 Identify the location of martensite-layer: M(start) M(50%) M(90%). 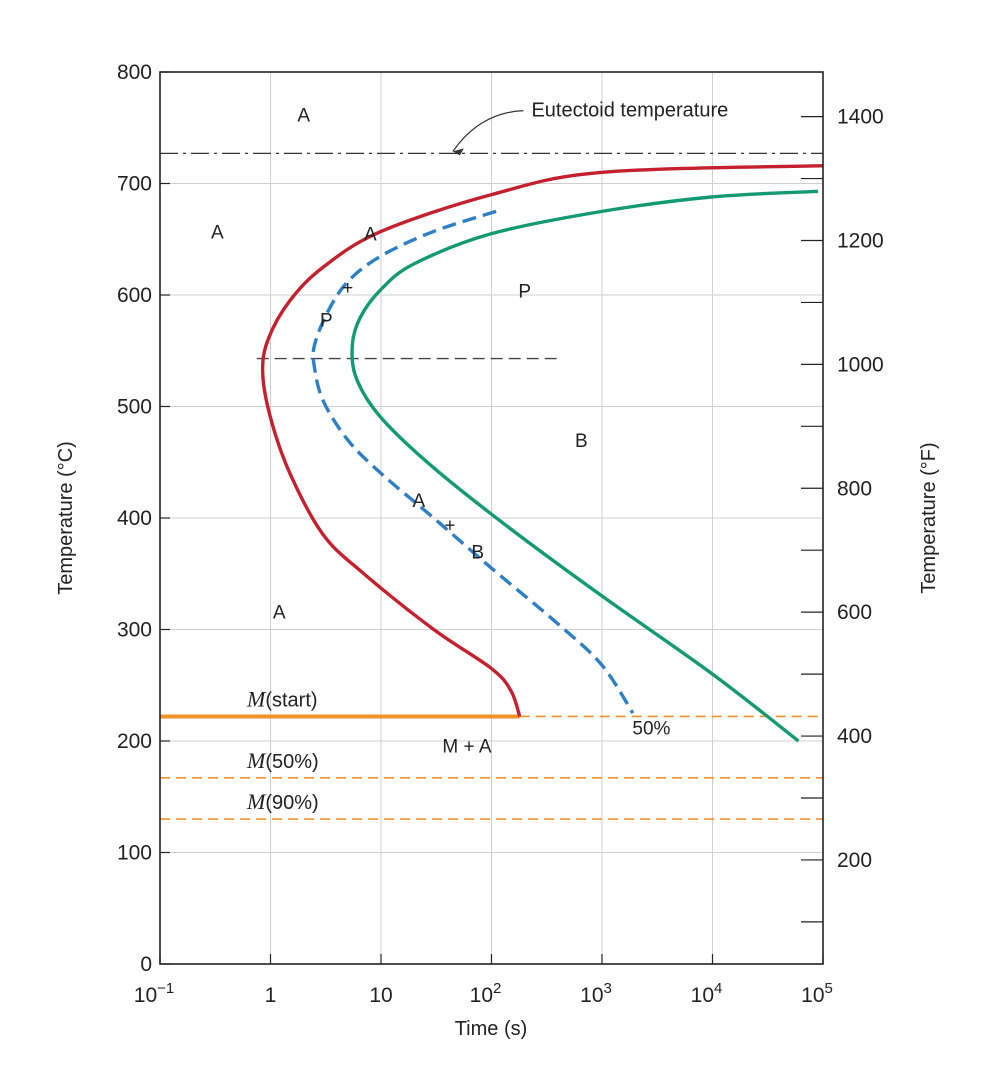
(491, 753).